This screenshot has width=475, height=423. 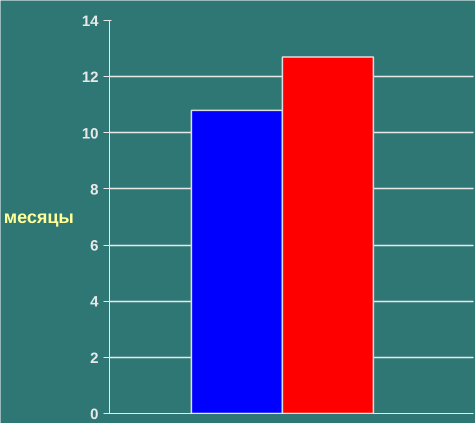 I want to click on y-tick-label: 12, so click(x=90, y=77).